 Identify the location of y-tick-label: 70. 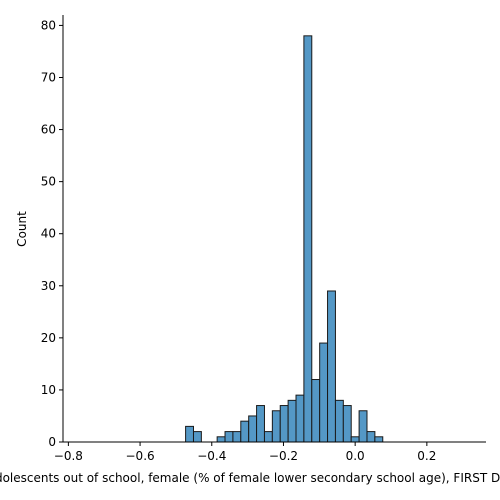
(48, 77).